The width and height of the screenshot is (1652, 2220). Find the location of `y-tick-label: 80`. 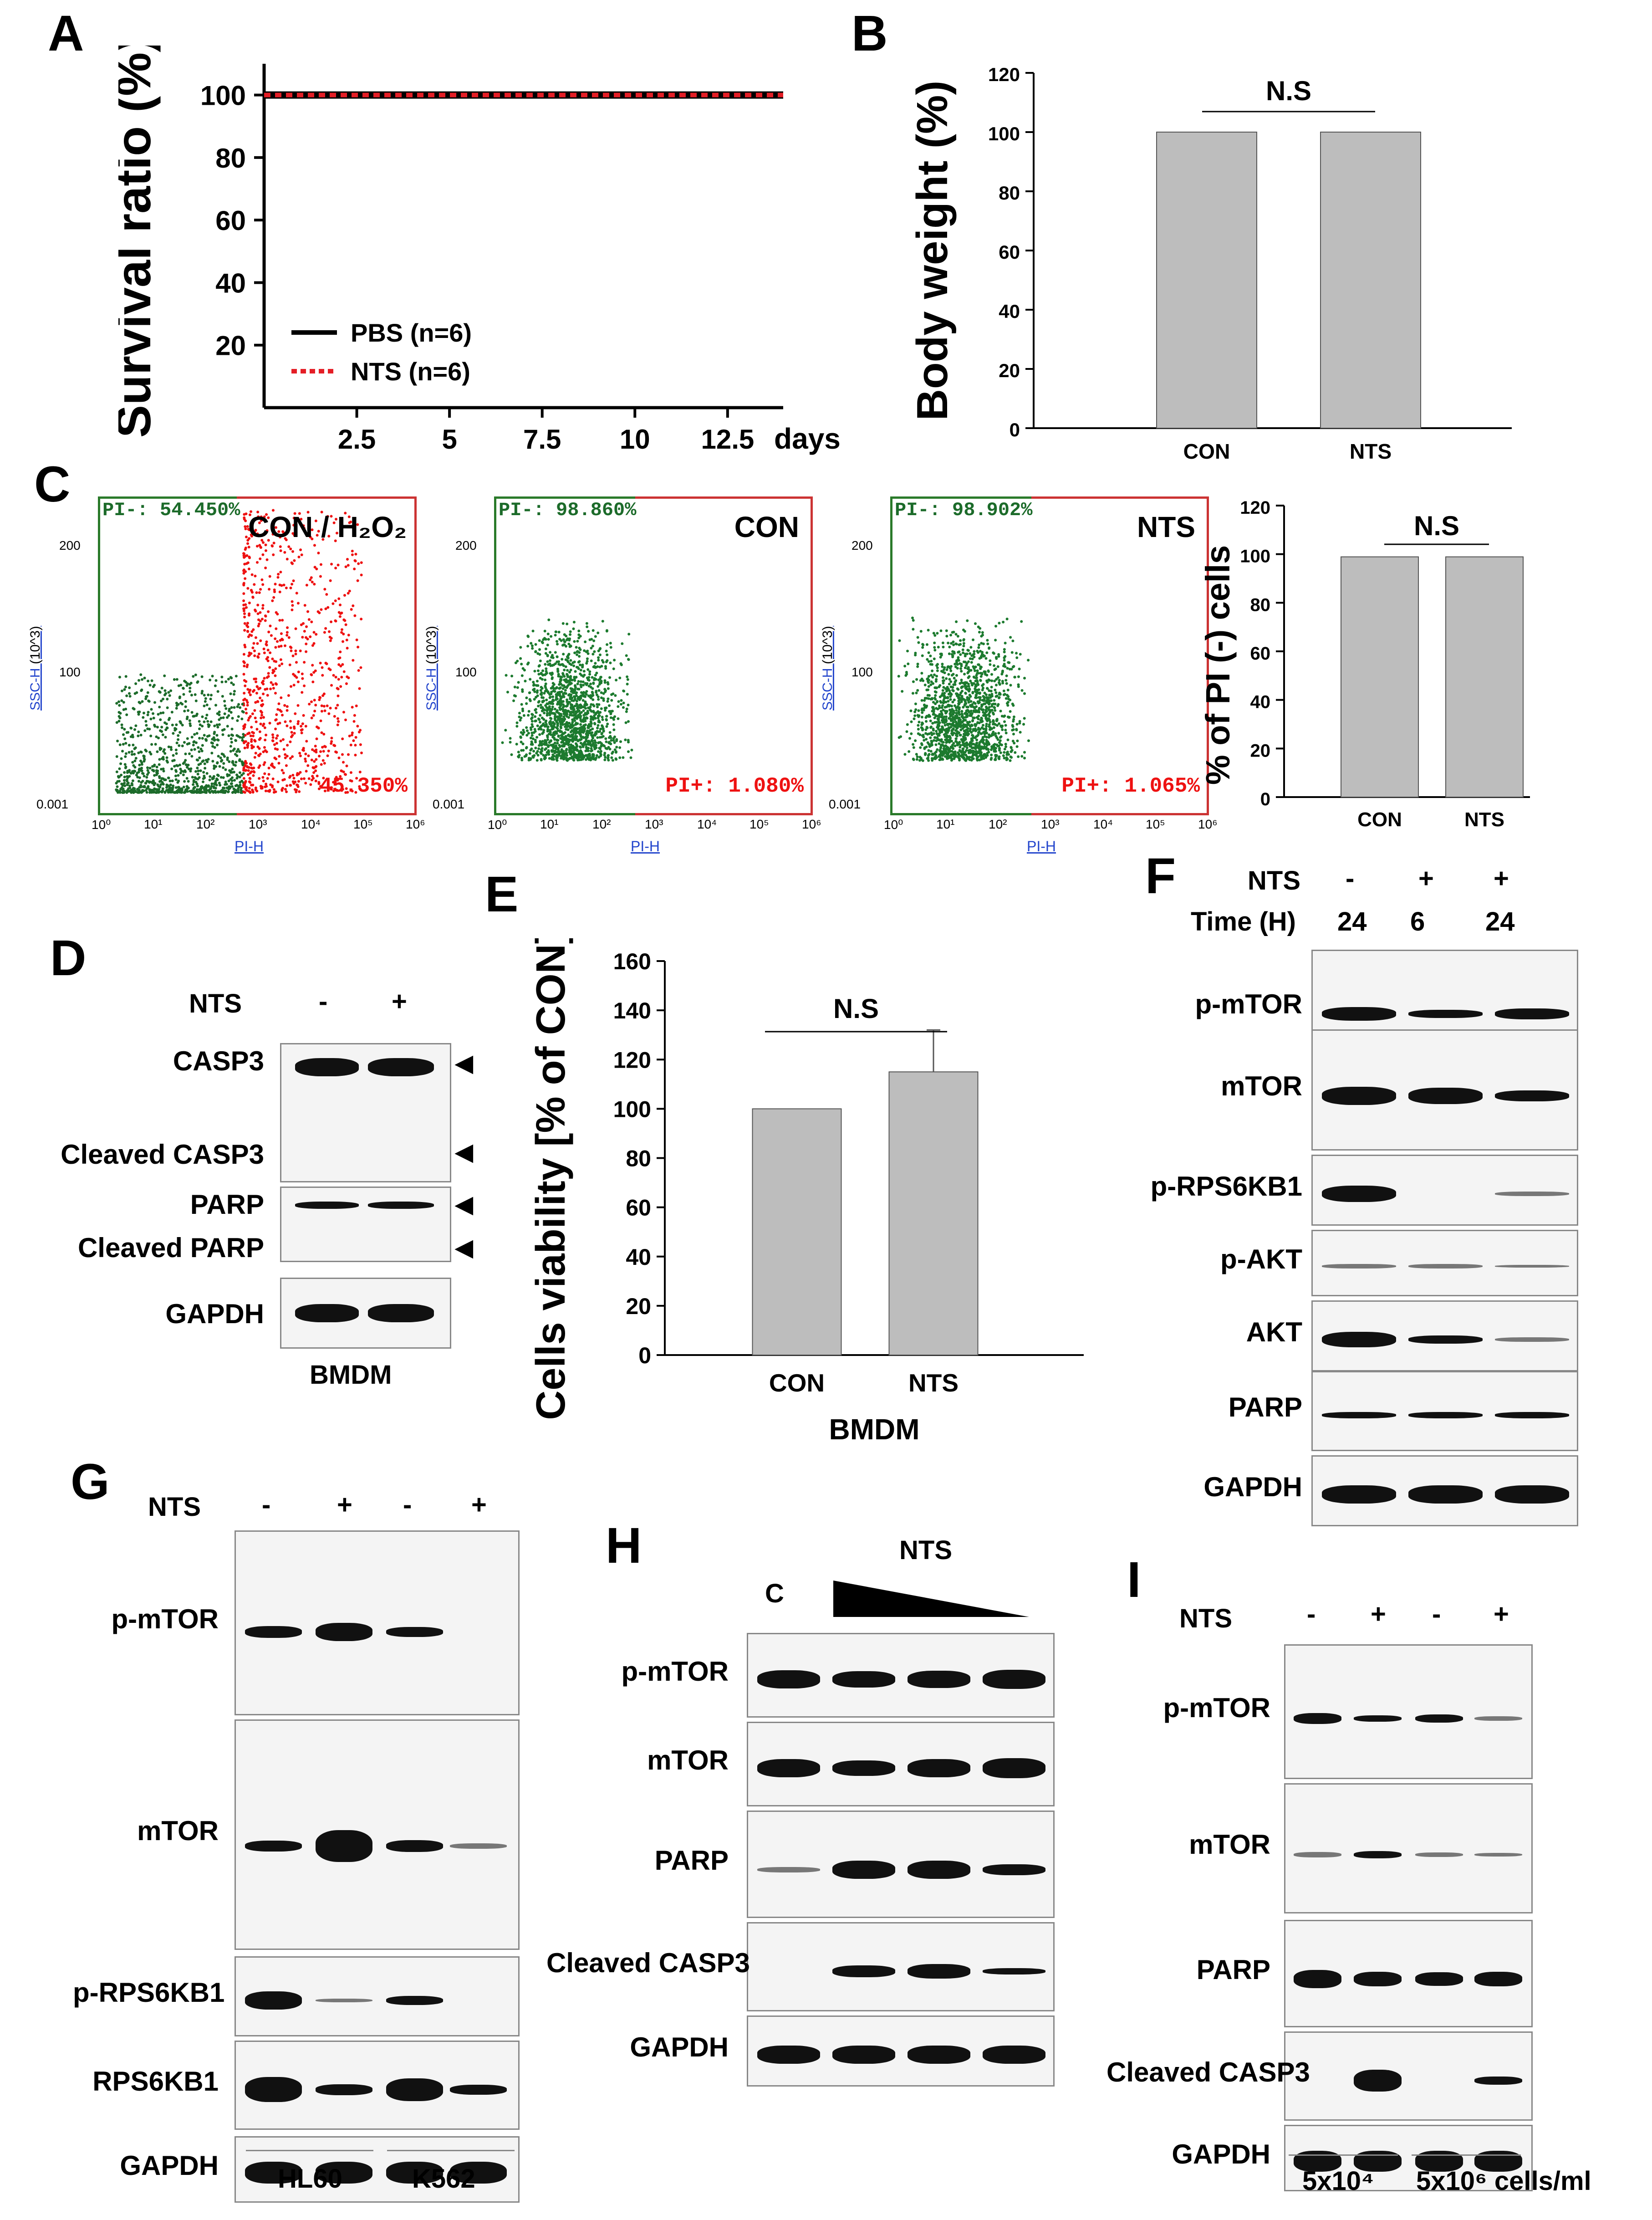

y-tick-label: 80 is located at coordinates (638, 1158).